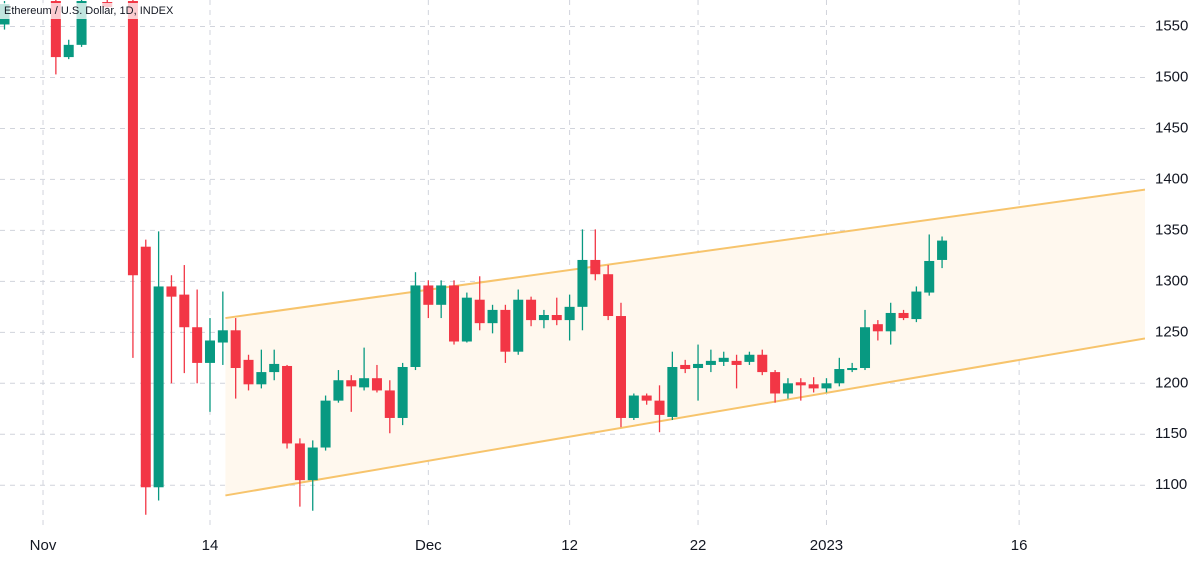 The image size is (1202, 563). I want to click on title-backdrop, so click(96, 11).